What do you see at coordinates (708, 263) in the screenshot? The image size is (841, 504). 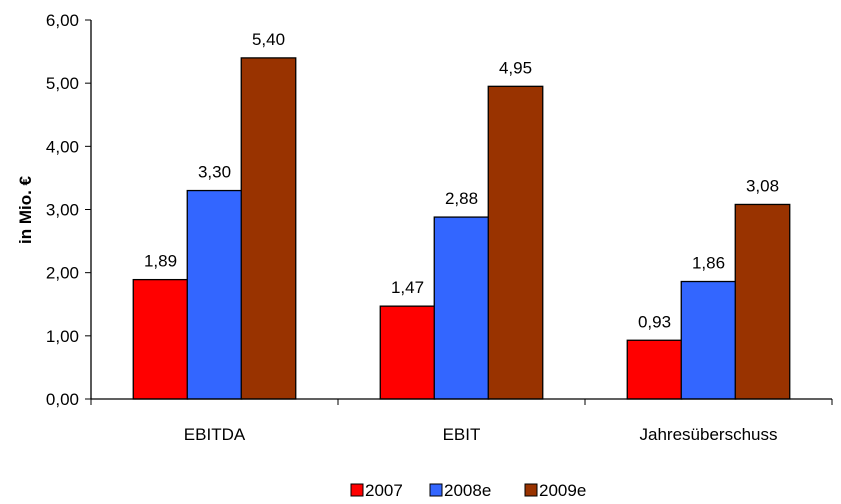 I see `data-label: 1,86` at bounding box center [708, 263].